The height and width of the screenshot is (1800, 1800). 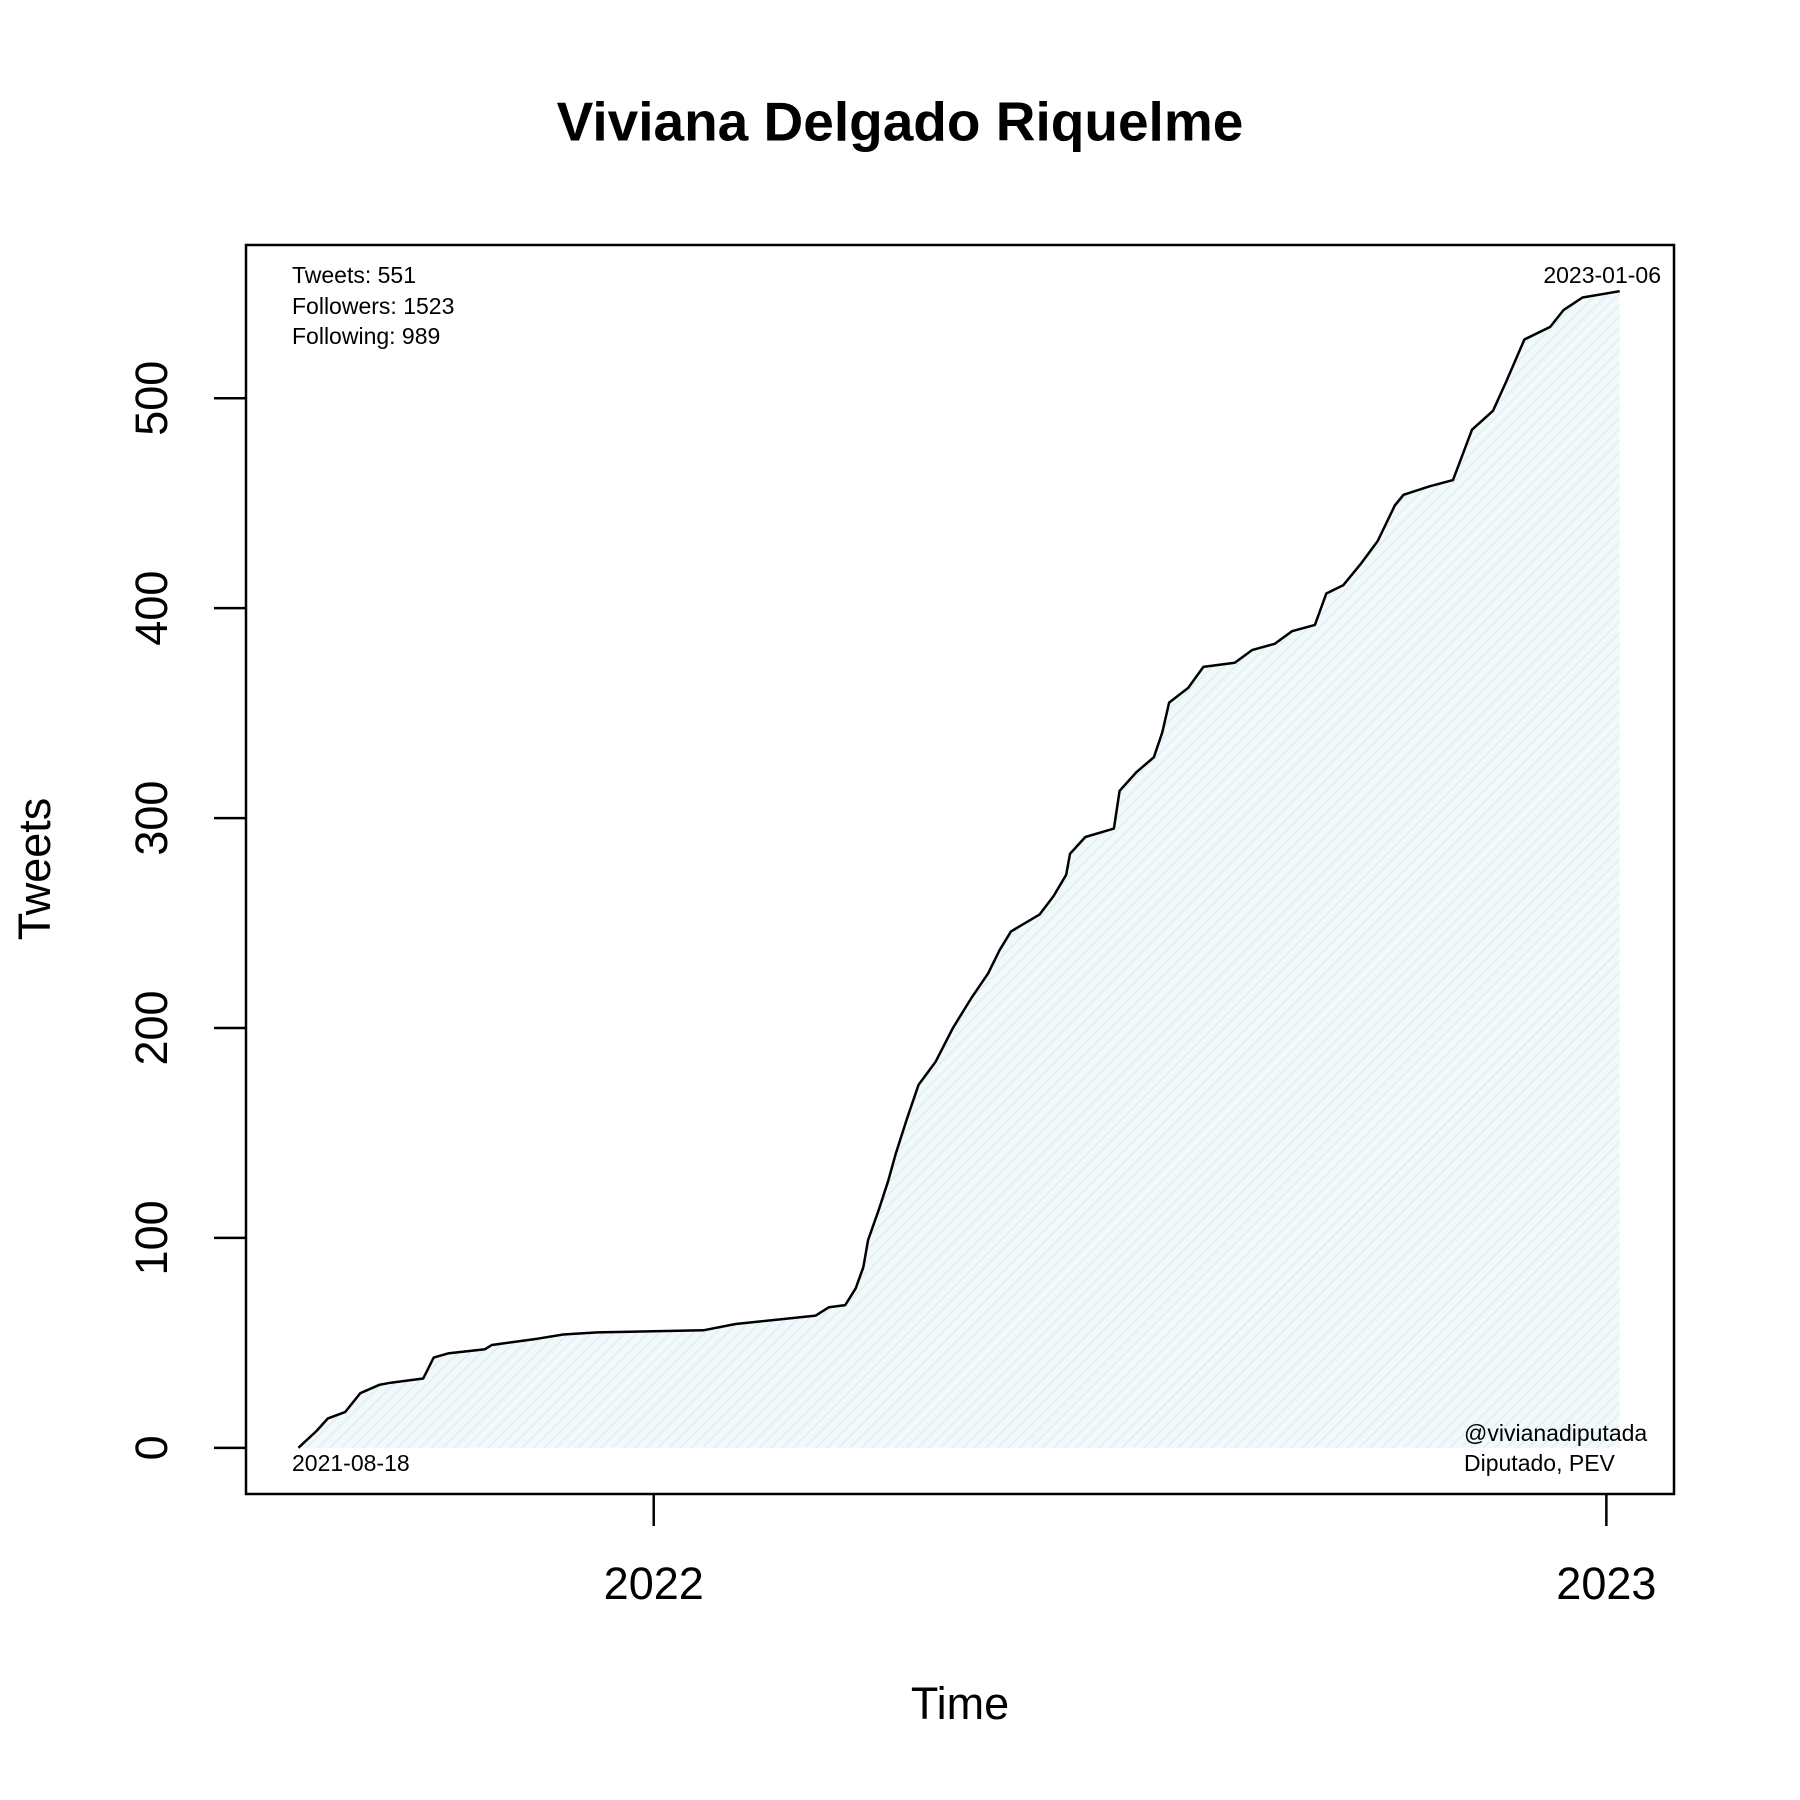 I want to click on y-tick-label: 100, so click(x=151, y=1237).